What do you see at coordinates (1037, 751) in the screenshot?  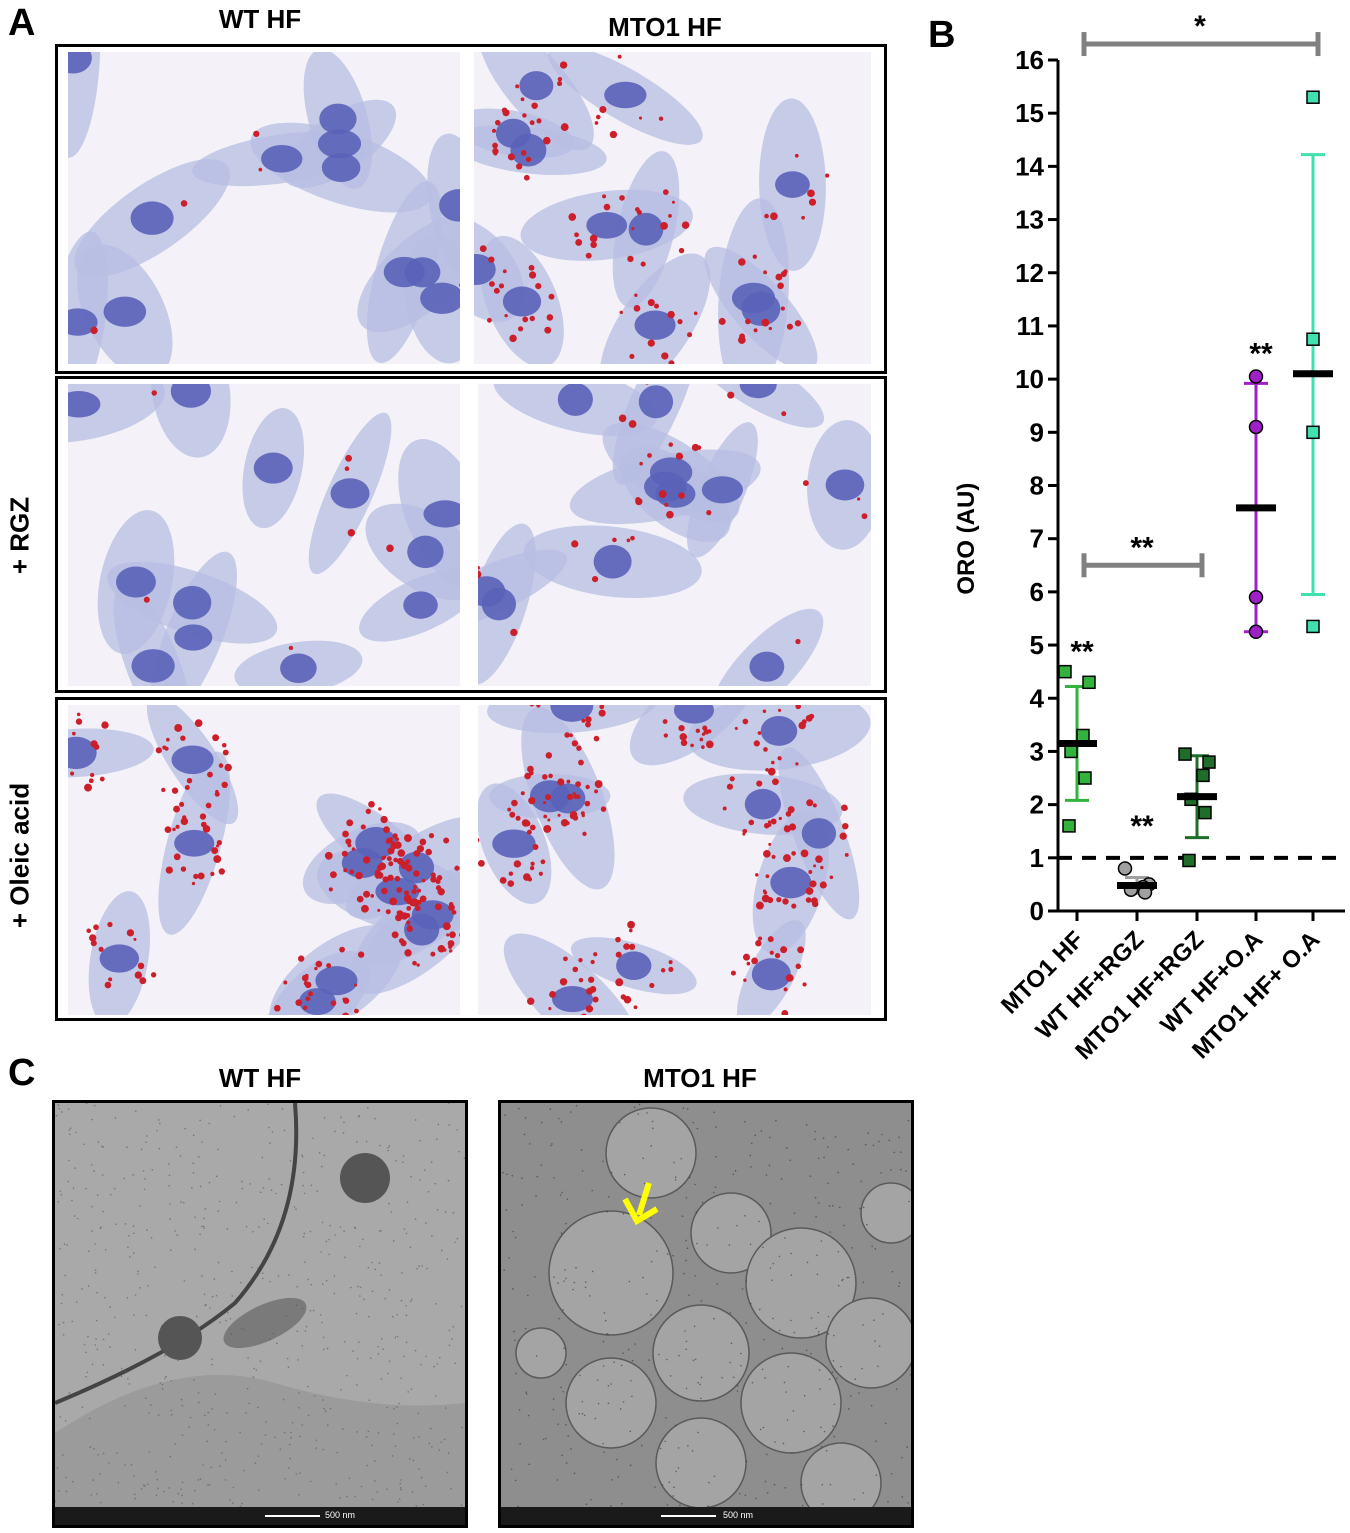 I see `y-tick-label: 3` at bounding box center [1037, 751].